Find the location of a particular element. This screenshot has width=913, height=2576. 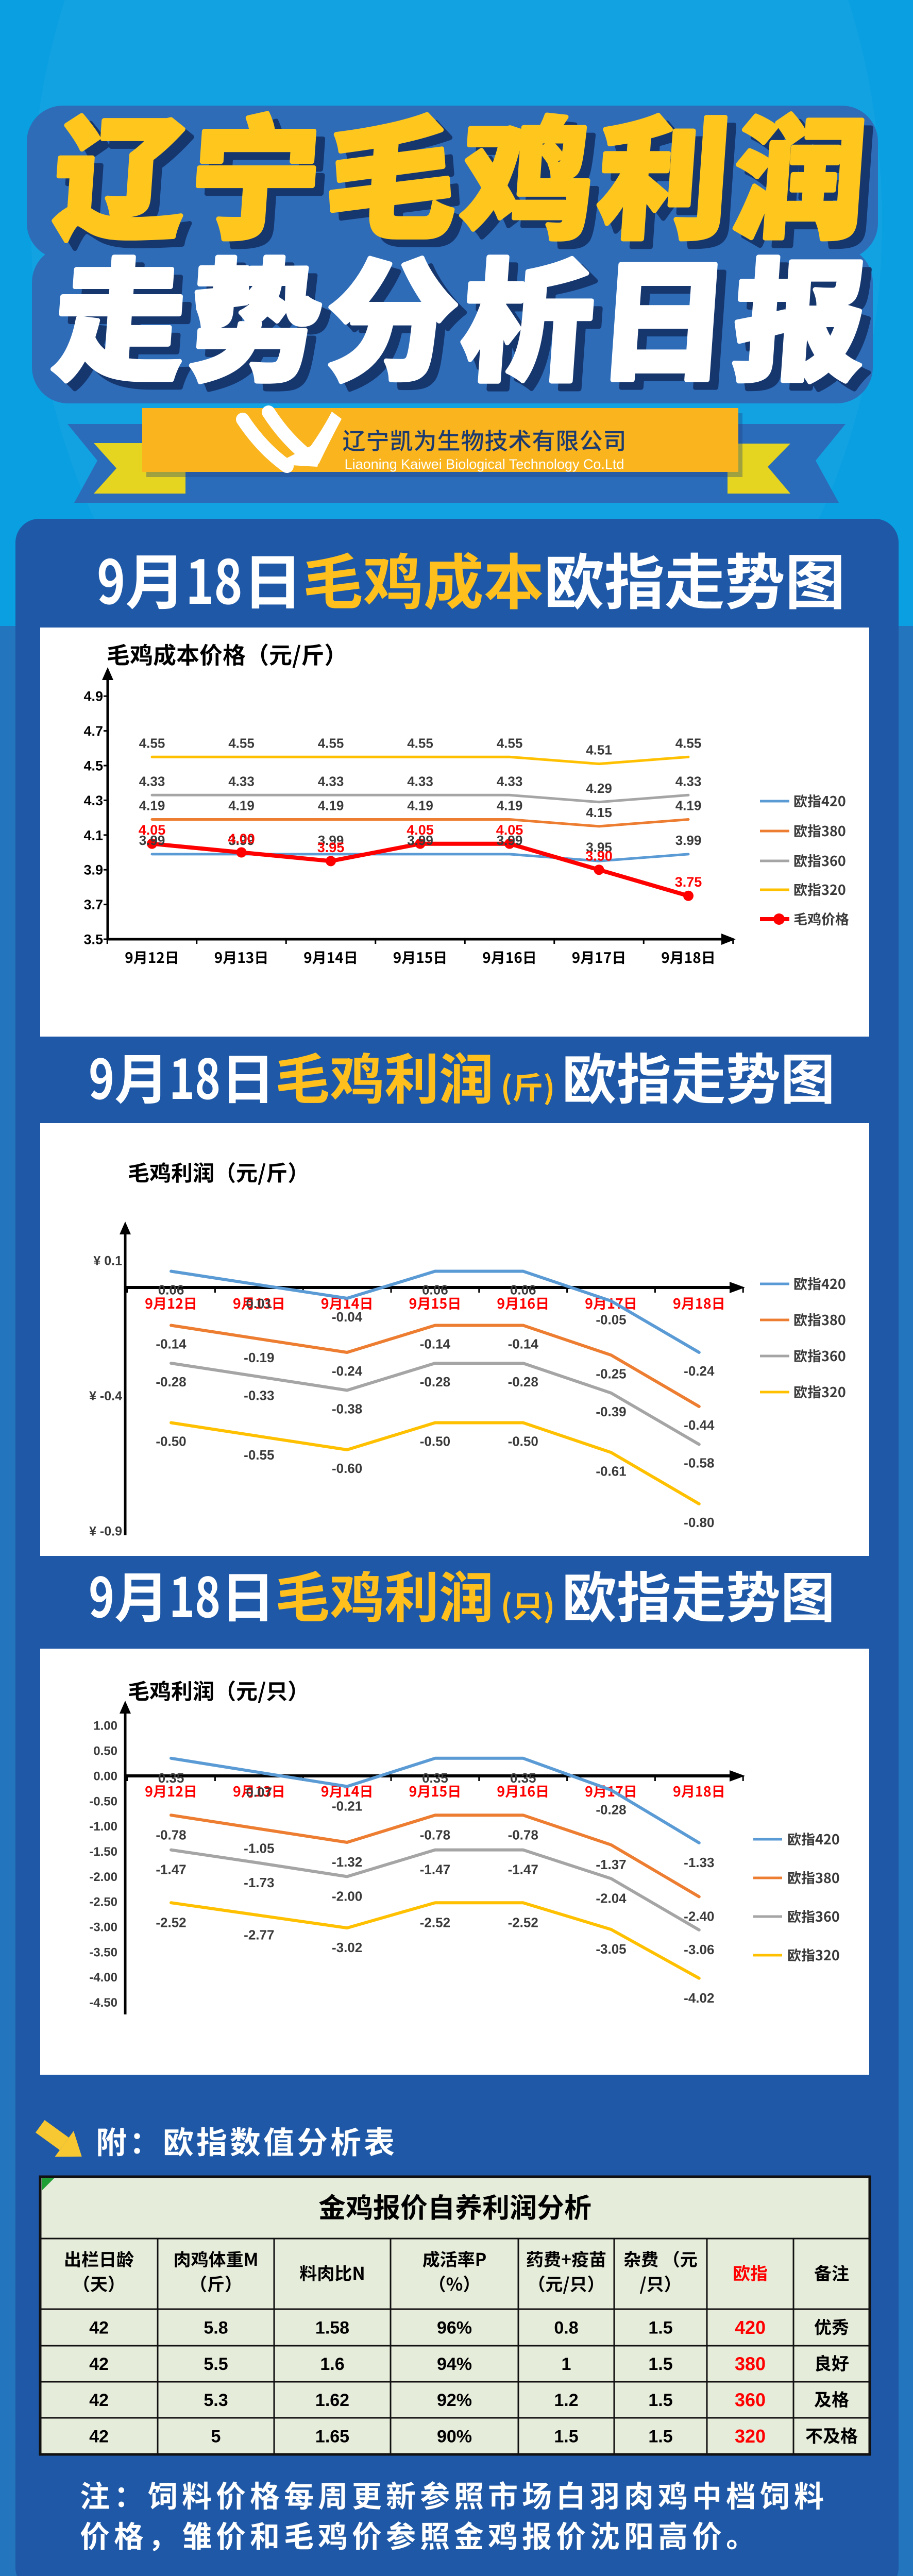

svg-text: -3.02 is located at coordinates (347, 1947).